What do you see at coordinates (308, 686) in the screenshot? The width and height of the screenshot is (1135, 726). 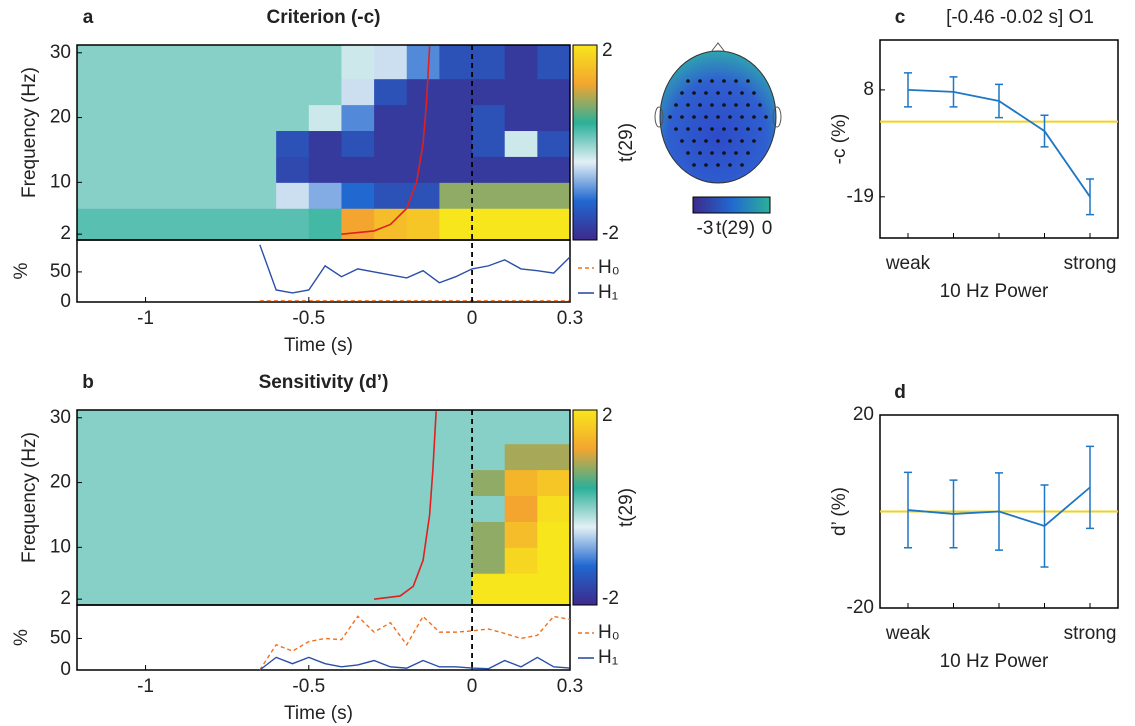 I see `x-tick-label: -0.5` at bounding box center [308, 686].